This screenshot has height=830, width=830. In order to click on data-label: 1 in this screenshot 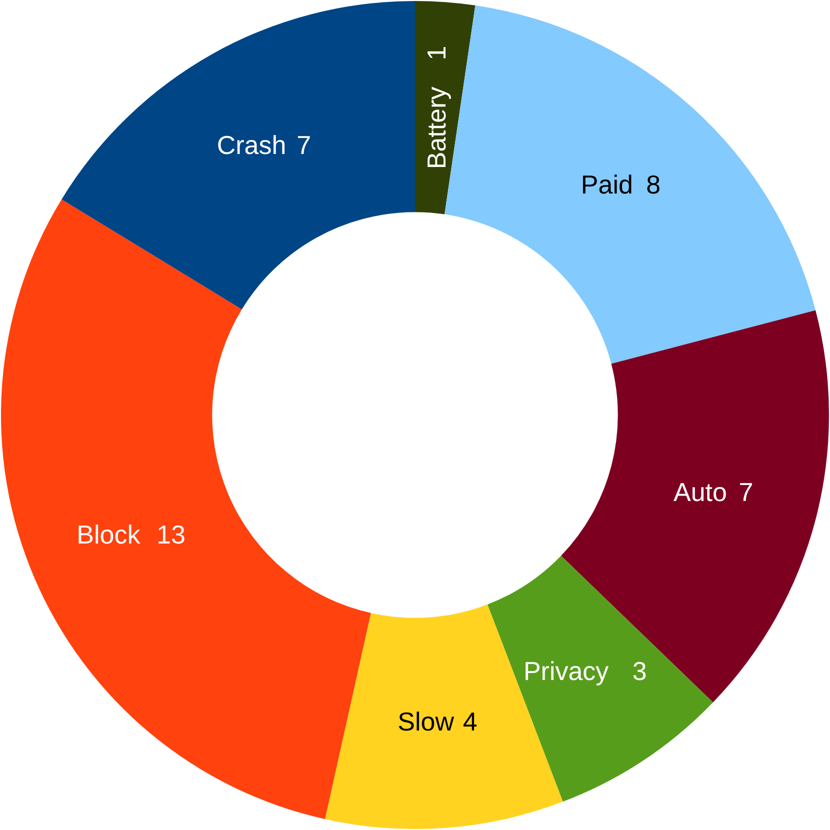, I will do `click(437, 53)`.